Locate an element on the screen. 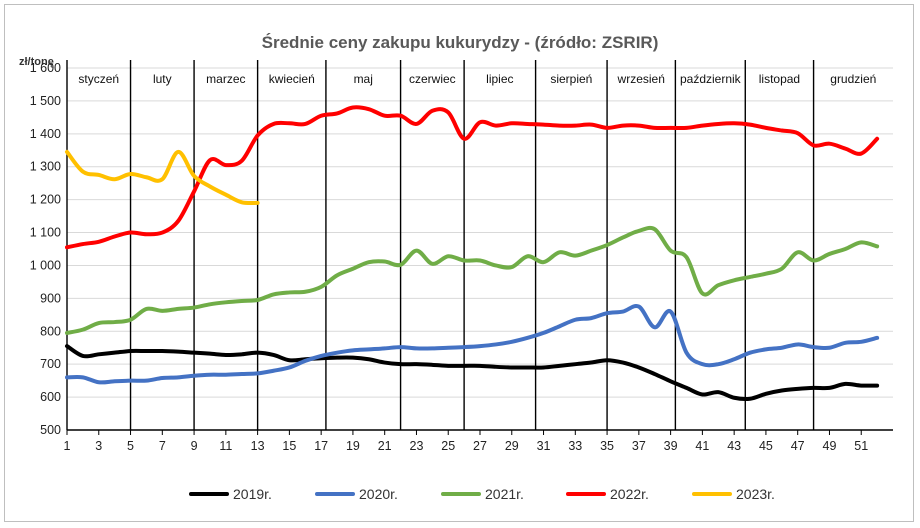 The image size is (920, 528). month-label: maj is located at coordinates (363, 79).